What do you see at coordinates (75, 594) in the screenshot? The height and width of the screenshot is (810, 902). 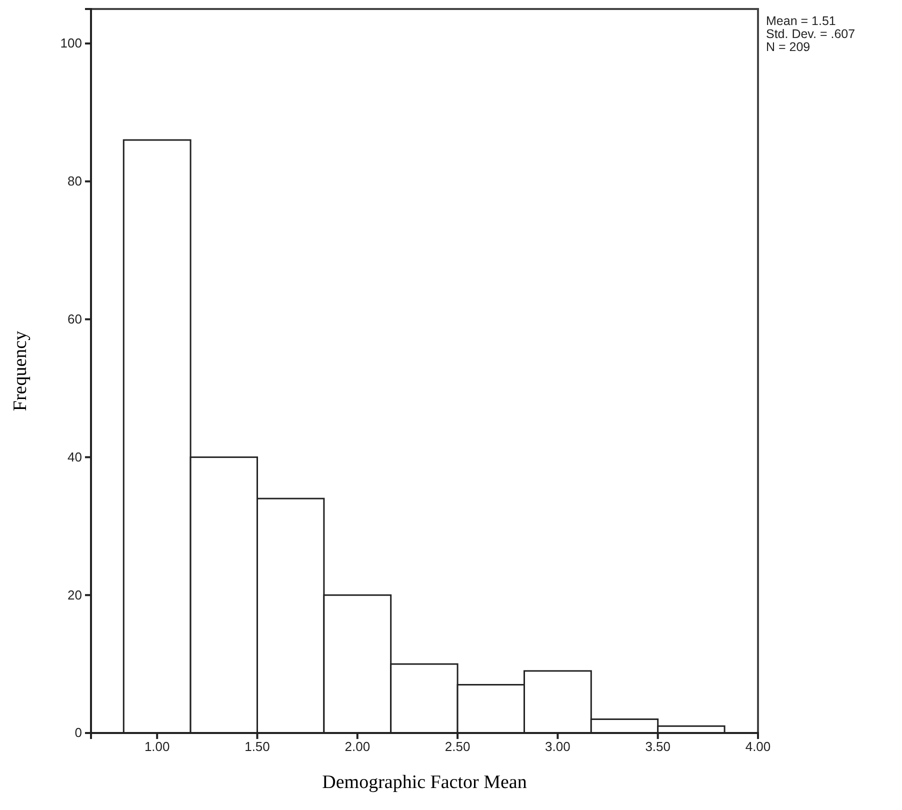 I see `y-tick-label: 20` at bounding box center [75, 594].